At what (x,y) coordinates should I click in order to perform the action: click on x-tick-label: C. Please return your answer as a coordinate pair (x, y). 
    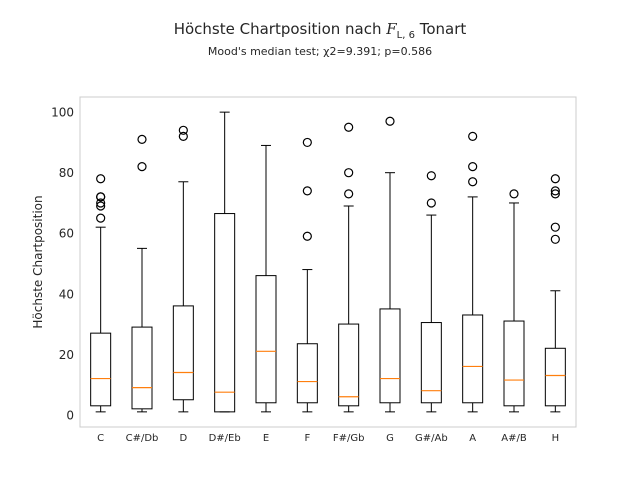
    Looking at the image, I should click on (100, 438).